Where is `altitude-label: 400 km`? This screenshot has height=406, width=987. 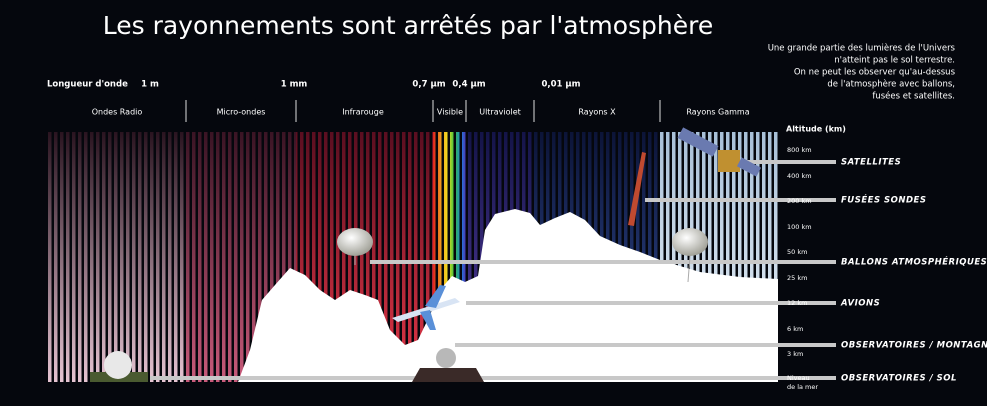 altitude-label: 400 km is located at coordinates (799, 176).